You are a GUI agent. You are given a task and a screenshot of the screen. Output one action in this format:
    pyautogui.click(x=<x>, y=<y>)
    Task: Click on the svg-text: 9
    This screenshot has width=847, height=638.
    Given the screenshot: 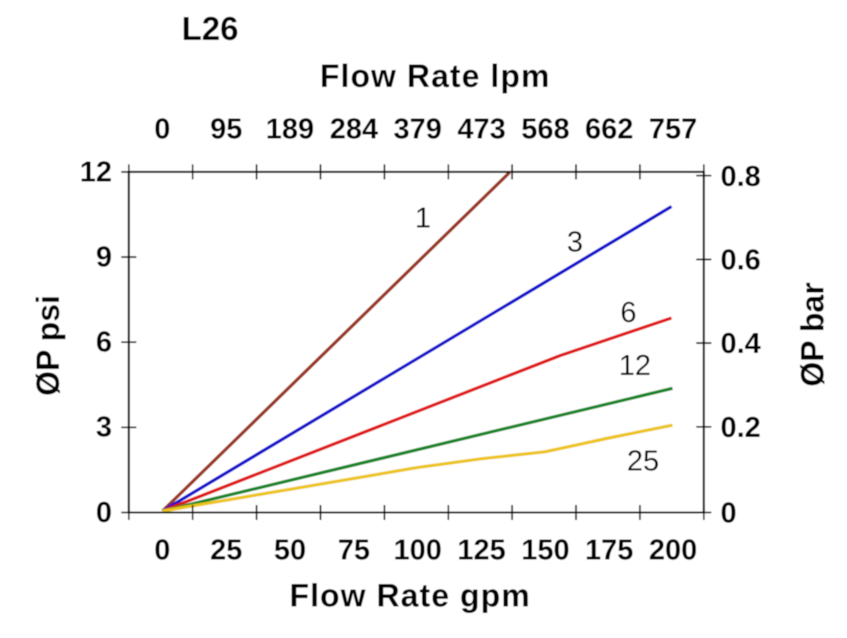 What is the action you would take?
    pyautogui.click(x=104, y=257)
    